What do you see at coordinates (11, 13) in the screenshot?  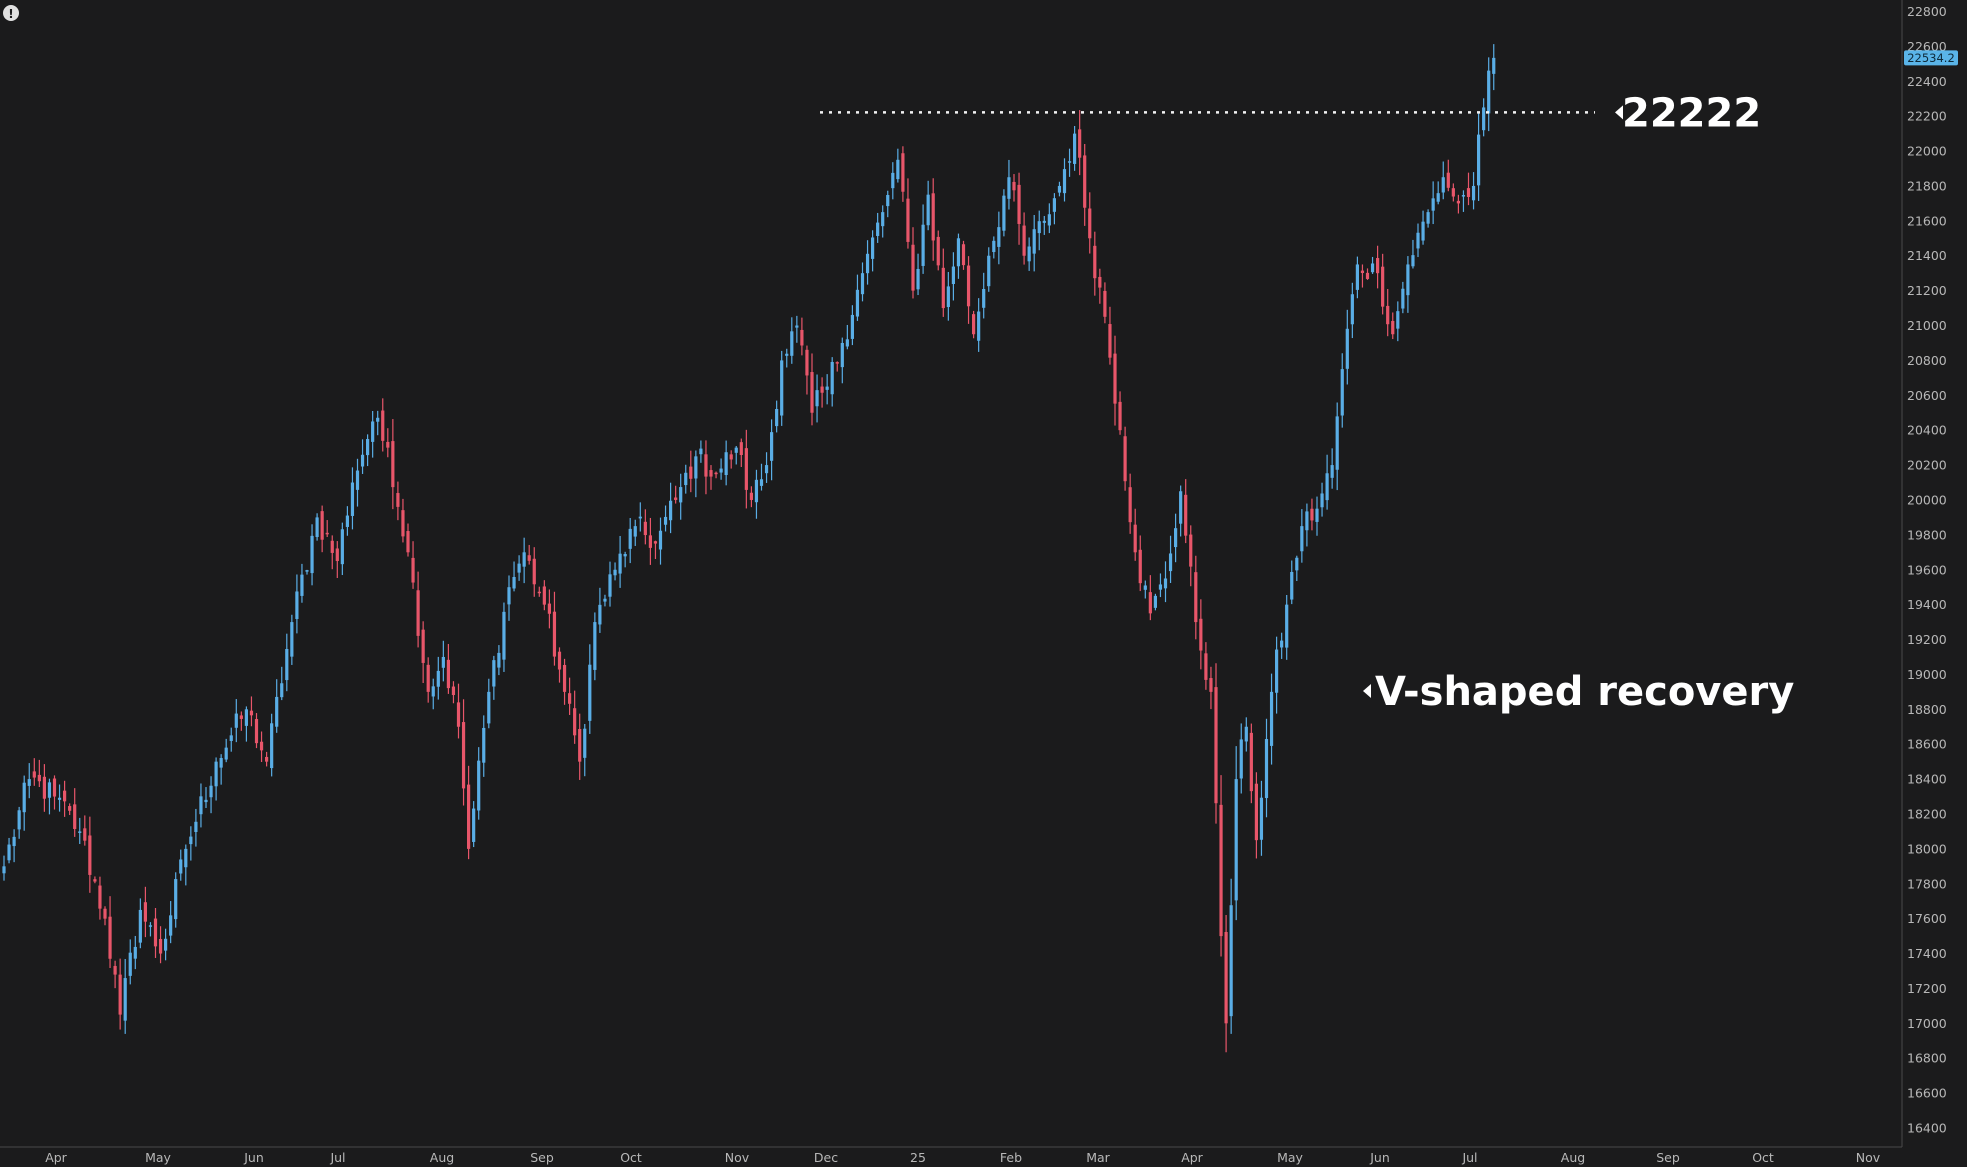 I see `info-icon` at bounding box center [11, 13].